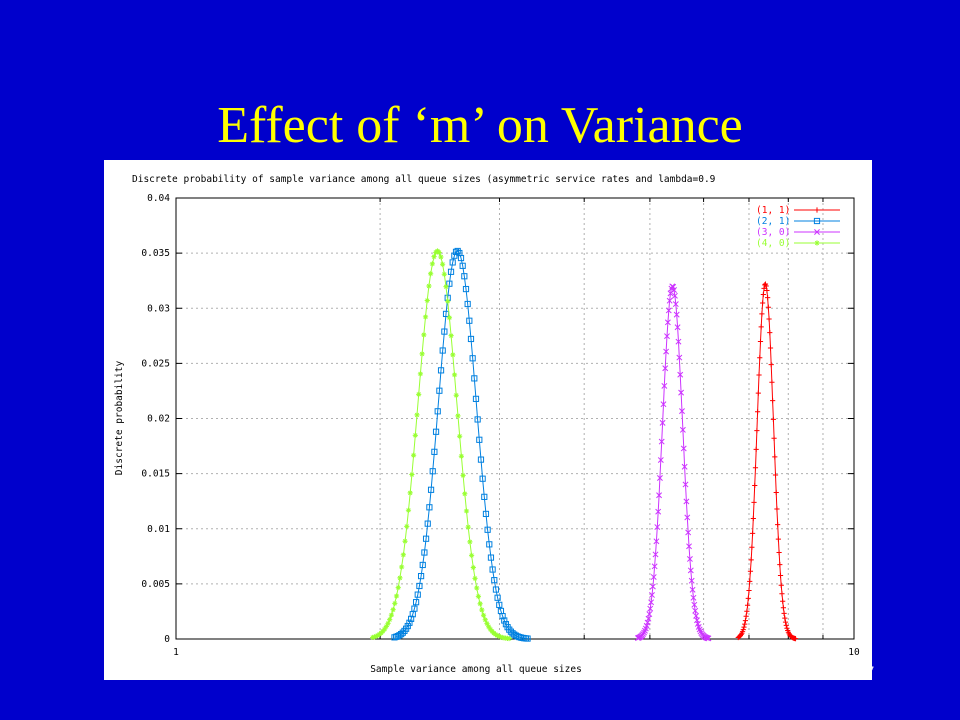  Describe the element at coordinates (870, 672) in the screenshot. I see `slide-number: 7` at that location.